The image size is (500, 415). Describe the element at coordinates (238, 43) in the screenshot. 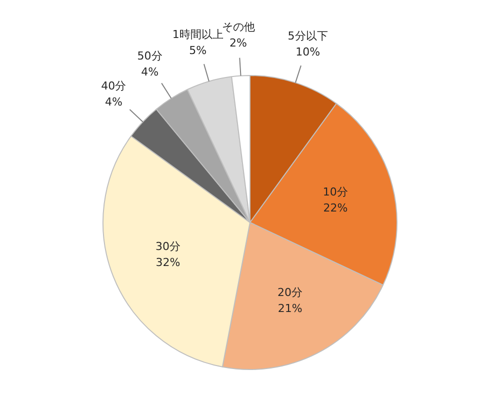

I see `data-label: 2%` at that location.